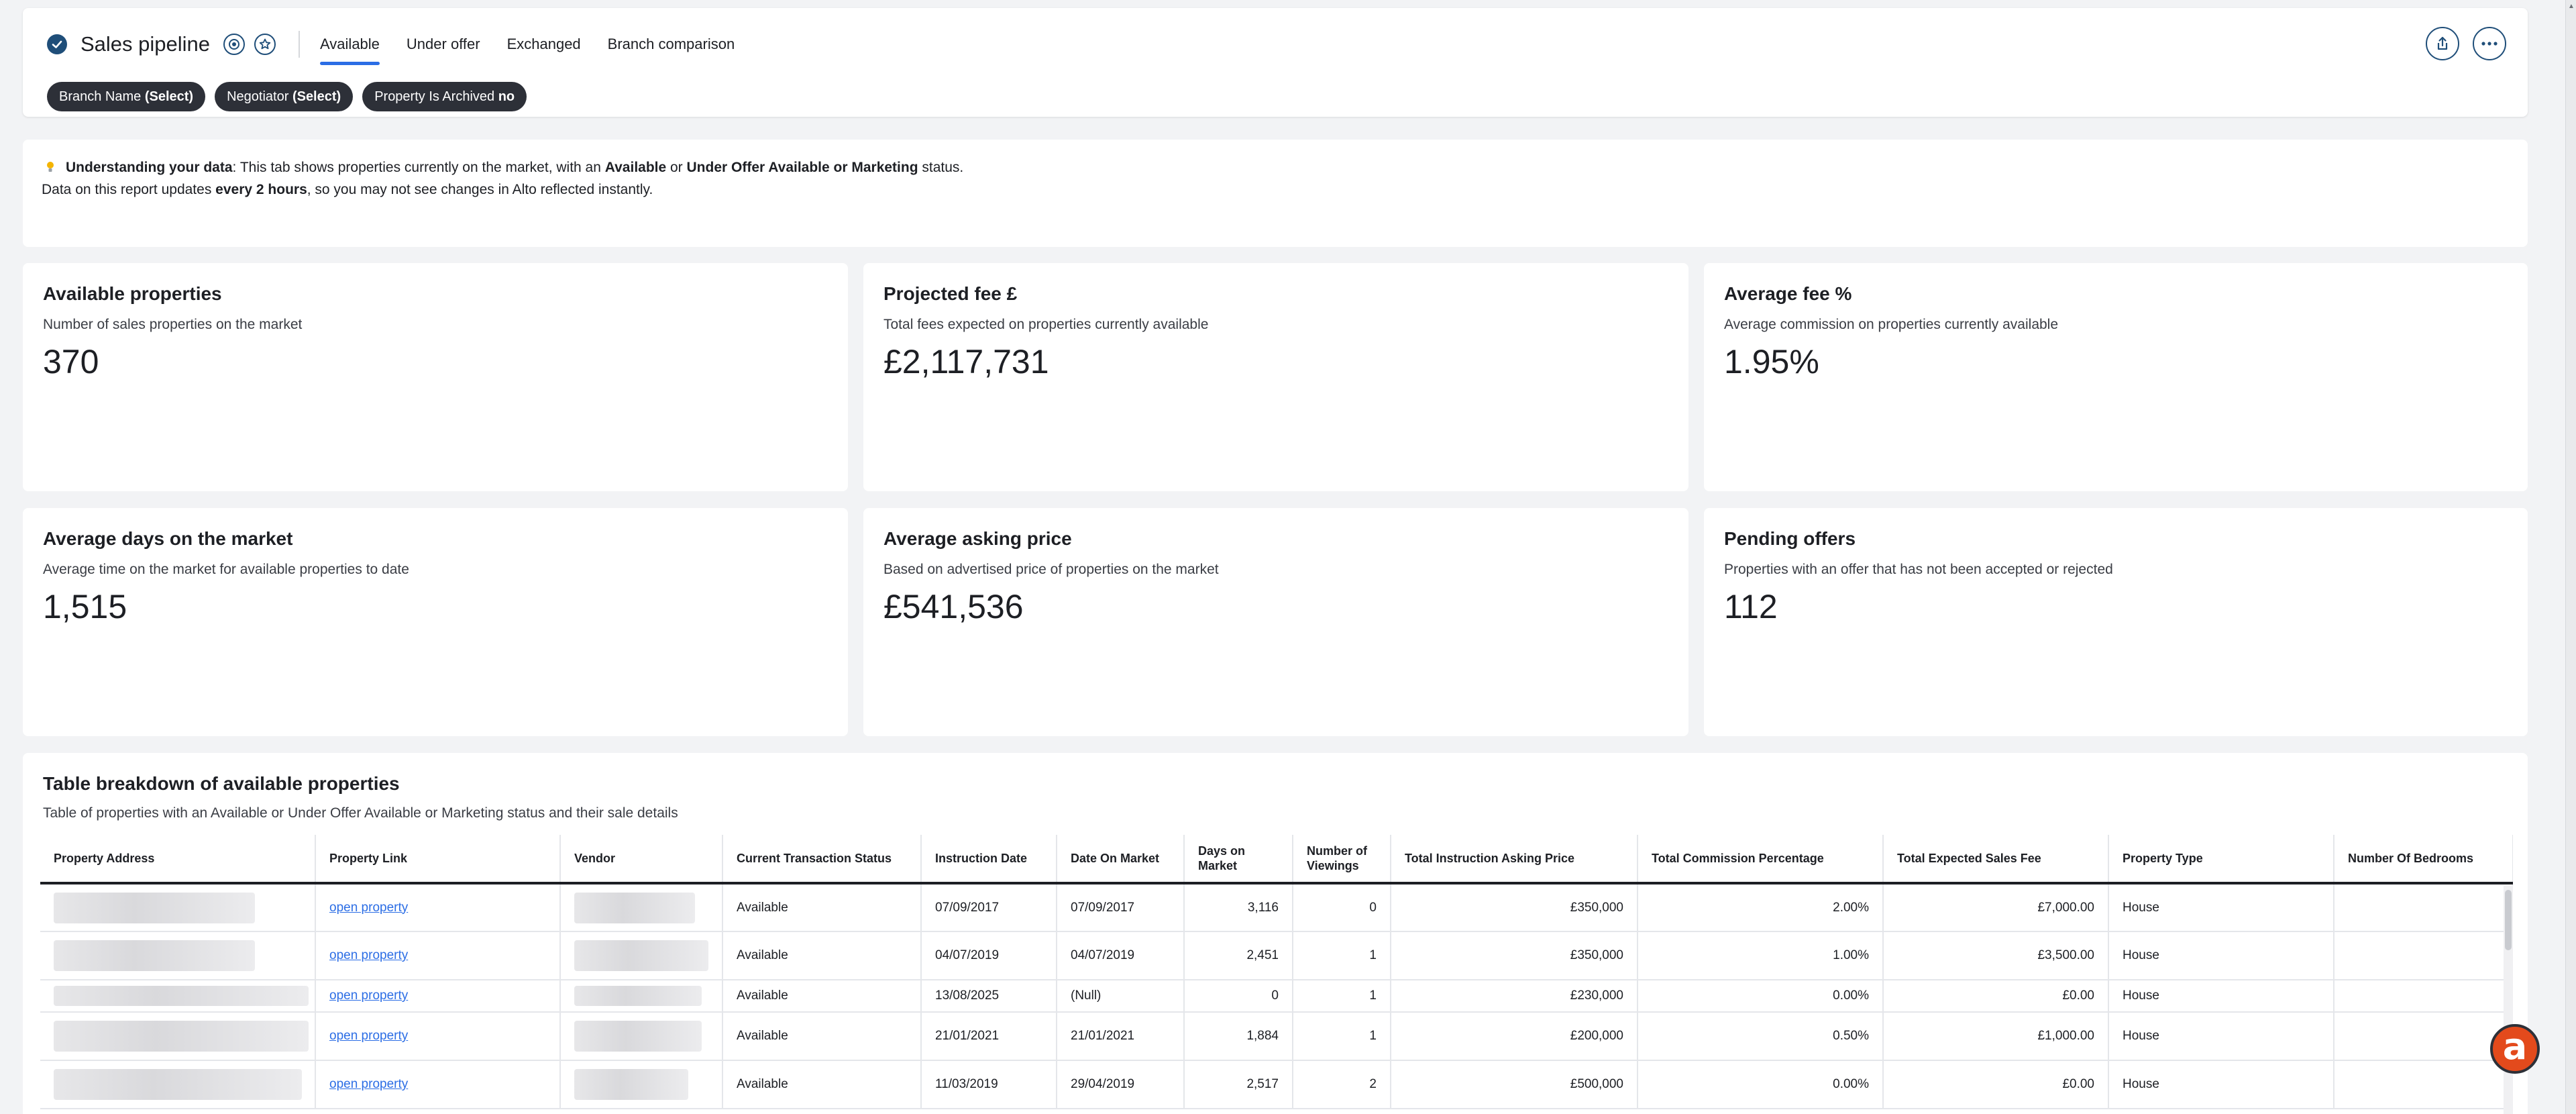 Image resolution: width=2576 pixels, height=1114 pixels. I want to click on cell-instruction-date: 13/08/2025, so click(989, 996).